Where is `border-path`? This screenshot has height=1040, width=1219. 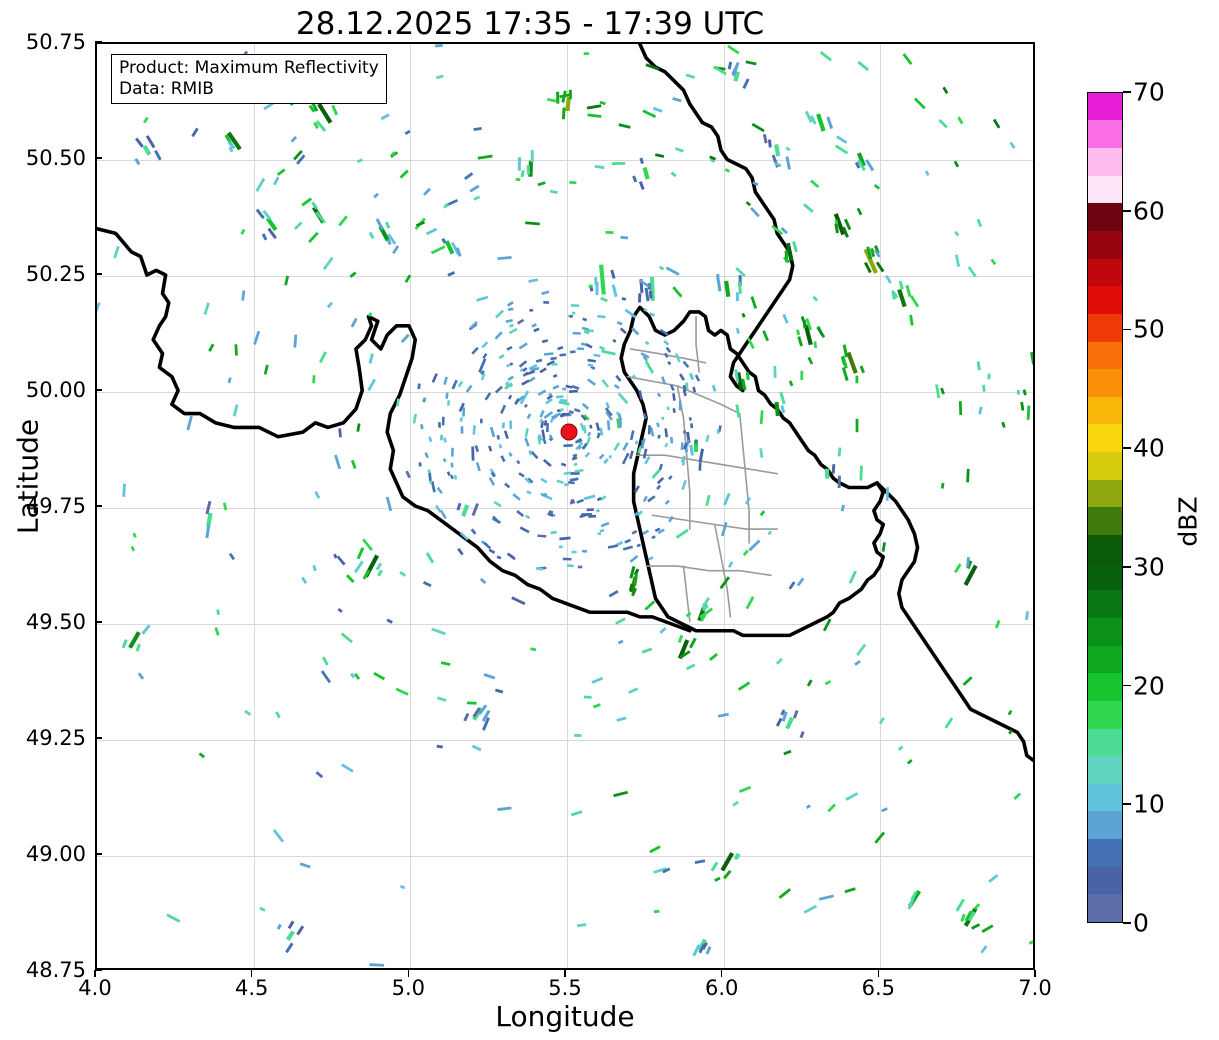
border-path is located at coordinates (683, 457).